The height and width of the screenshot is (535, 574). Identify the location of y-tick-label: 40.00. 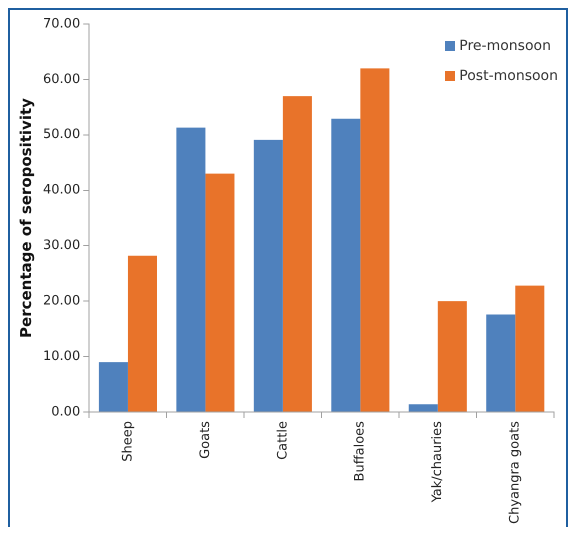
(61, 190).